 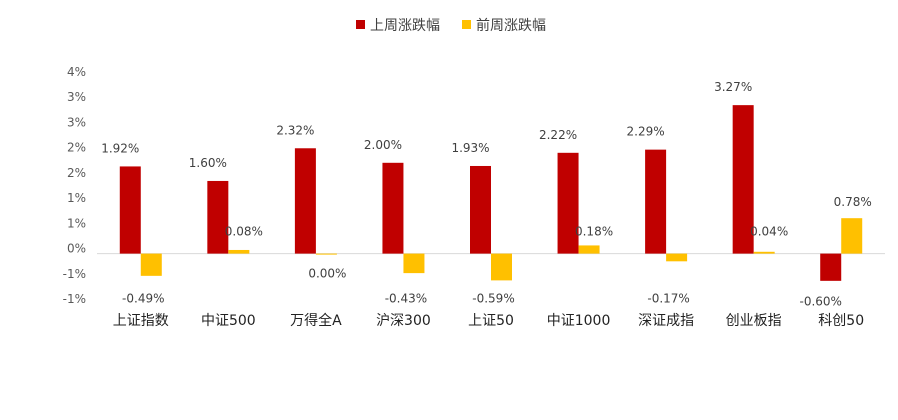 I want to click on data-label-series-1-6: 2.22%, so click(x=558, y=135).